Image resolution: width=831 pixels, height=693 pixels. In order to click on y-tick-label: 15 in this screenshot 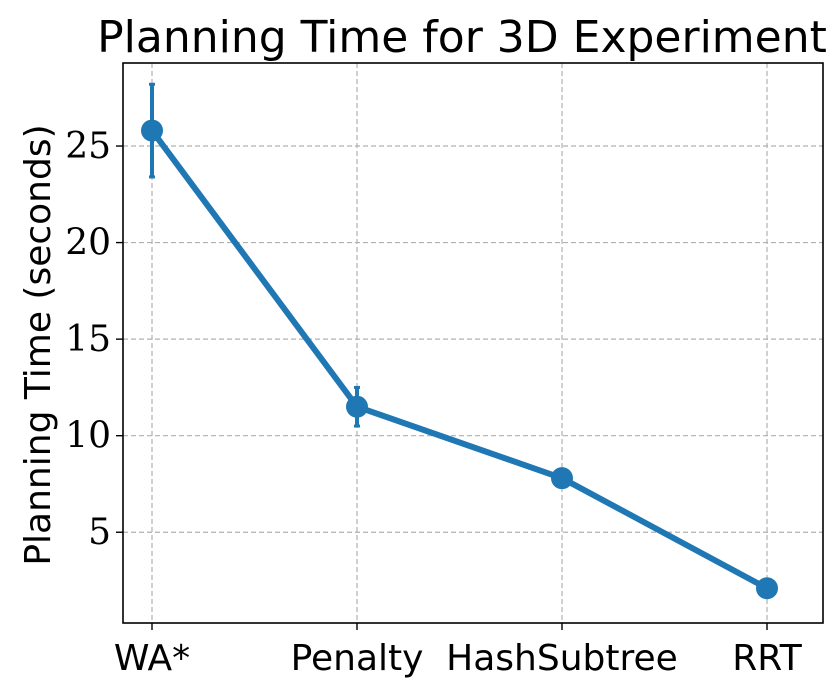, I will do `click(88, 339)`.